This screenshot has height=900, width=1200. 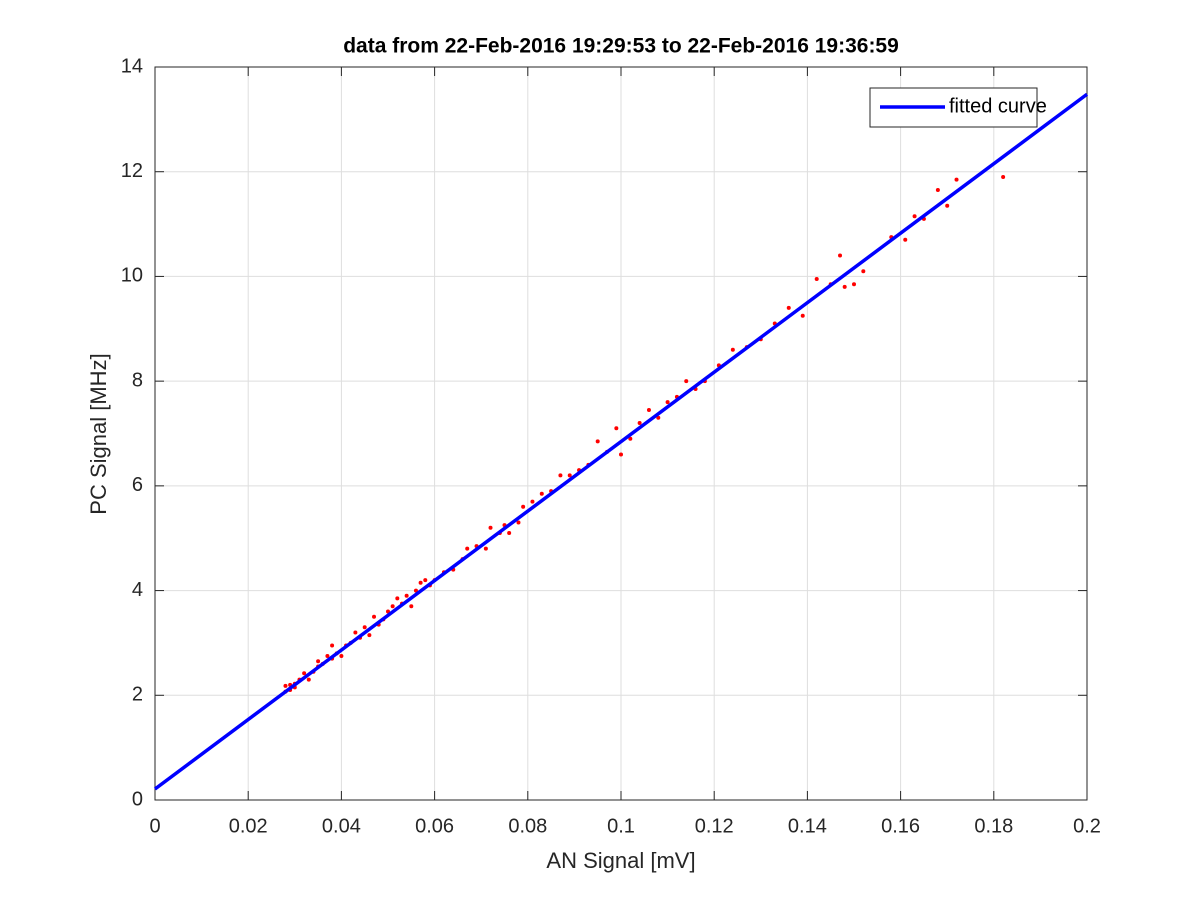 I want to click on x-axis-label: AN Signal [mV], so click(x=620, y=860).